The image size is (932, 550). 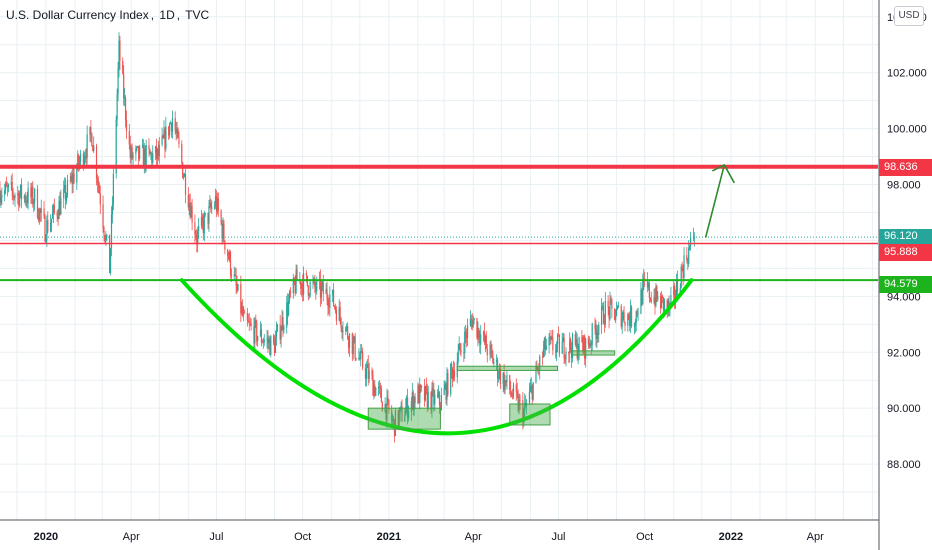 I want to click on chart-title: U.S. Dollar Currency Index, 1D, TVC, so click(x=108, y=15).